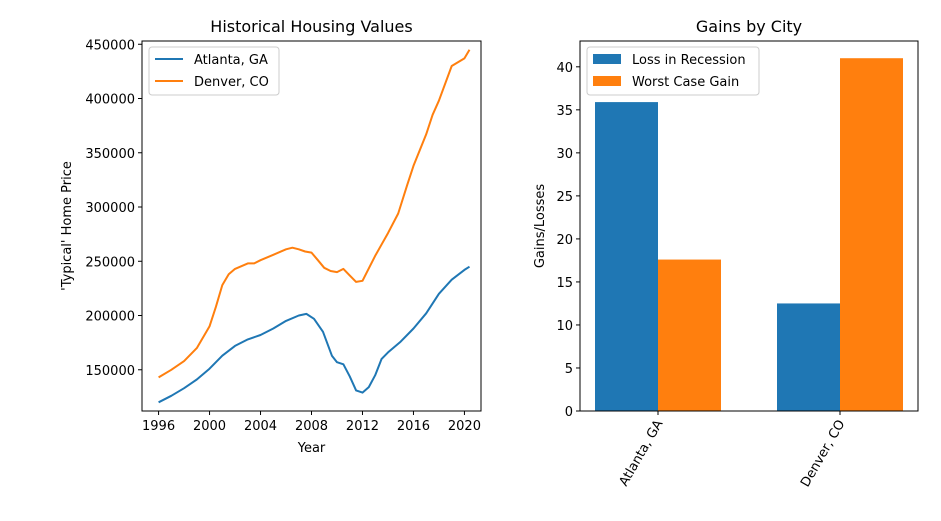 The image size is (941, 521). I want to click on line-chart-y-tick-label: 300000, so click(110, 208).